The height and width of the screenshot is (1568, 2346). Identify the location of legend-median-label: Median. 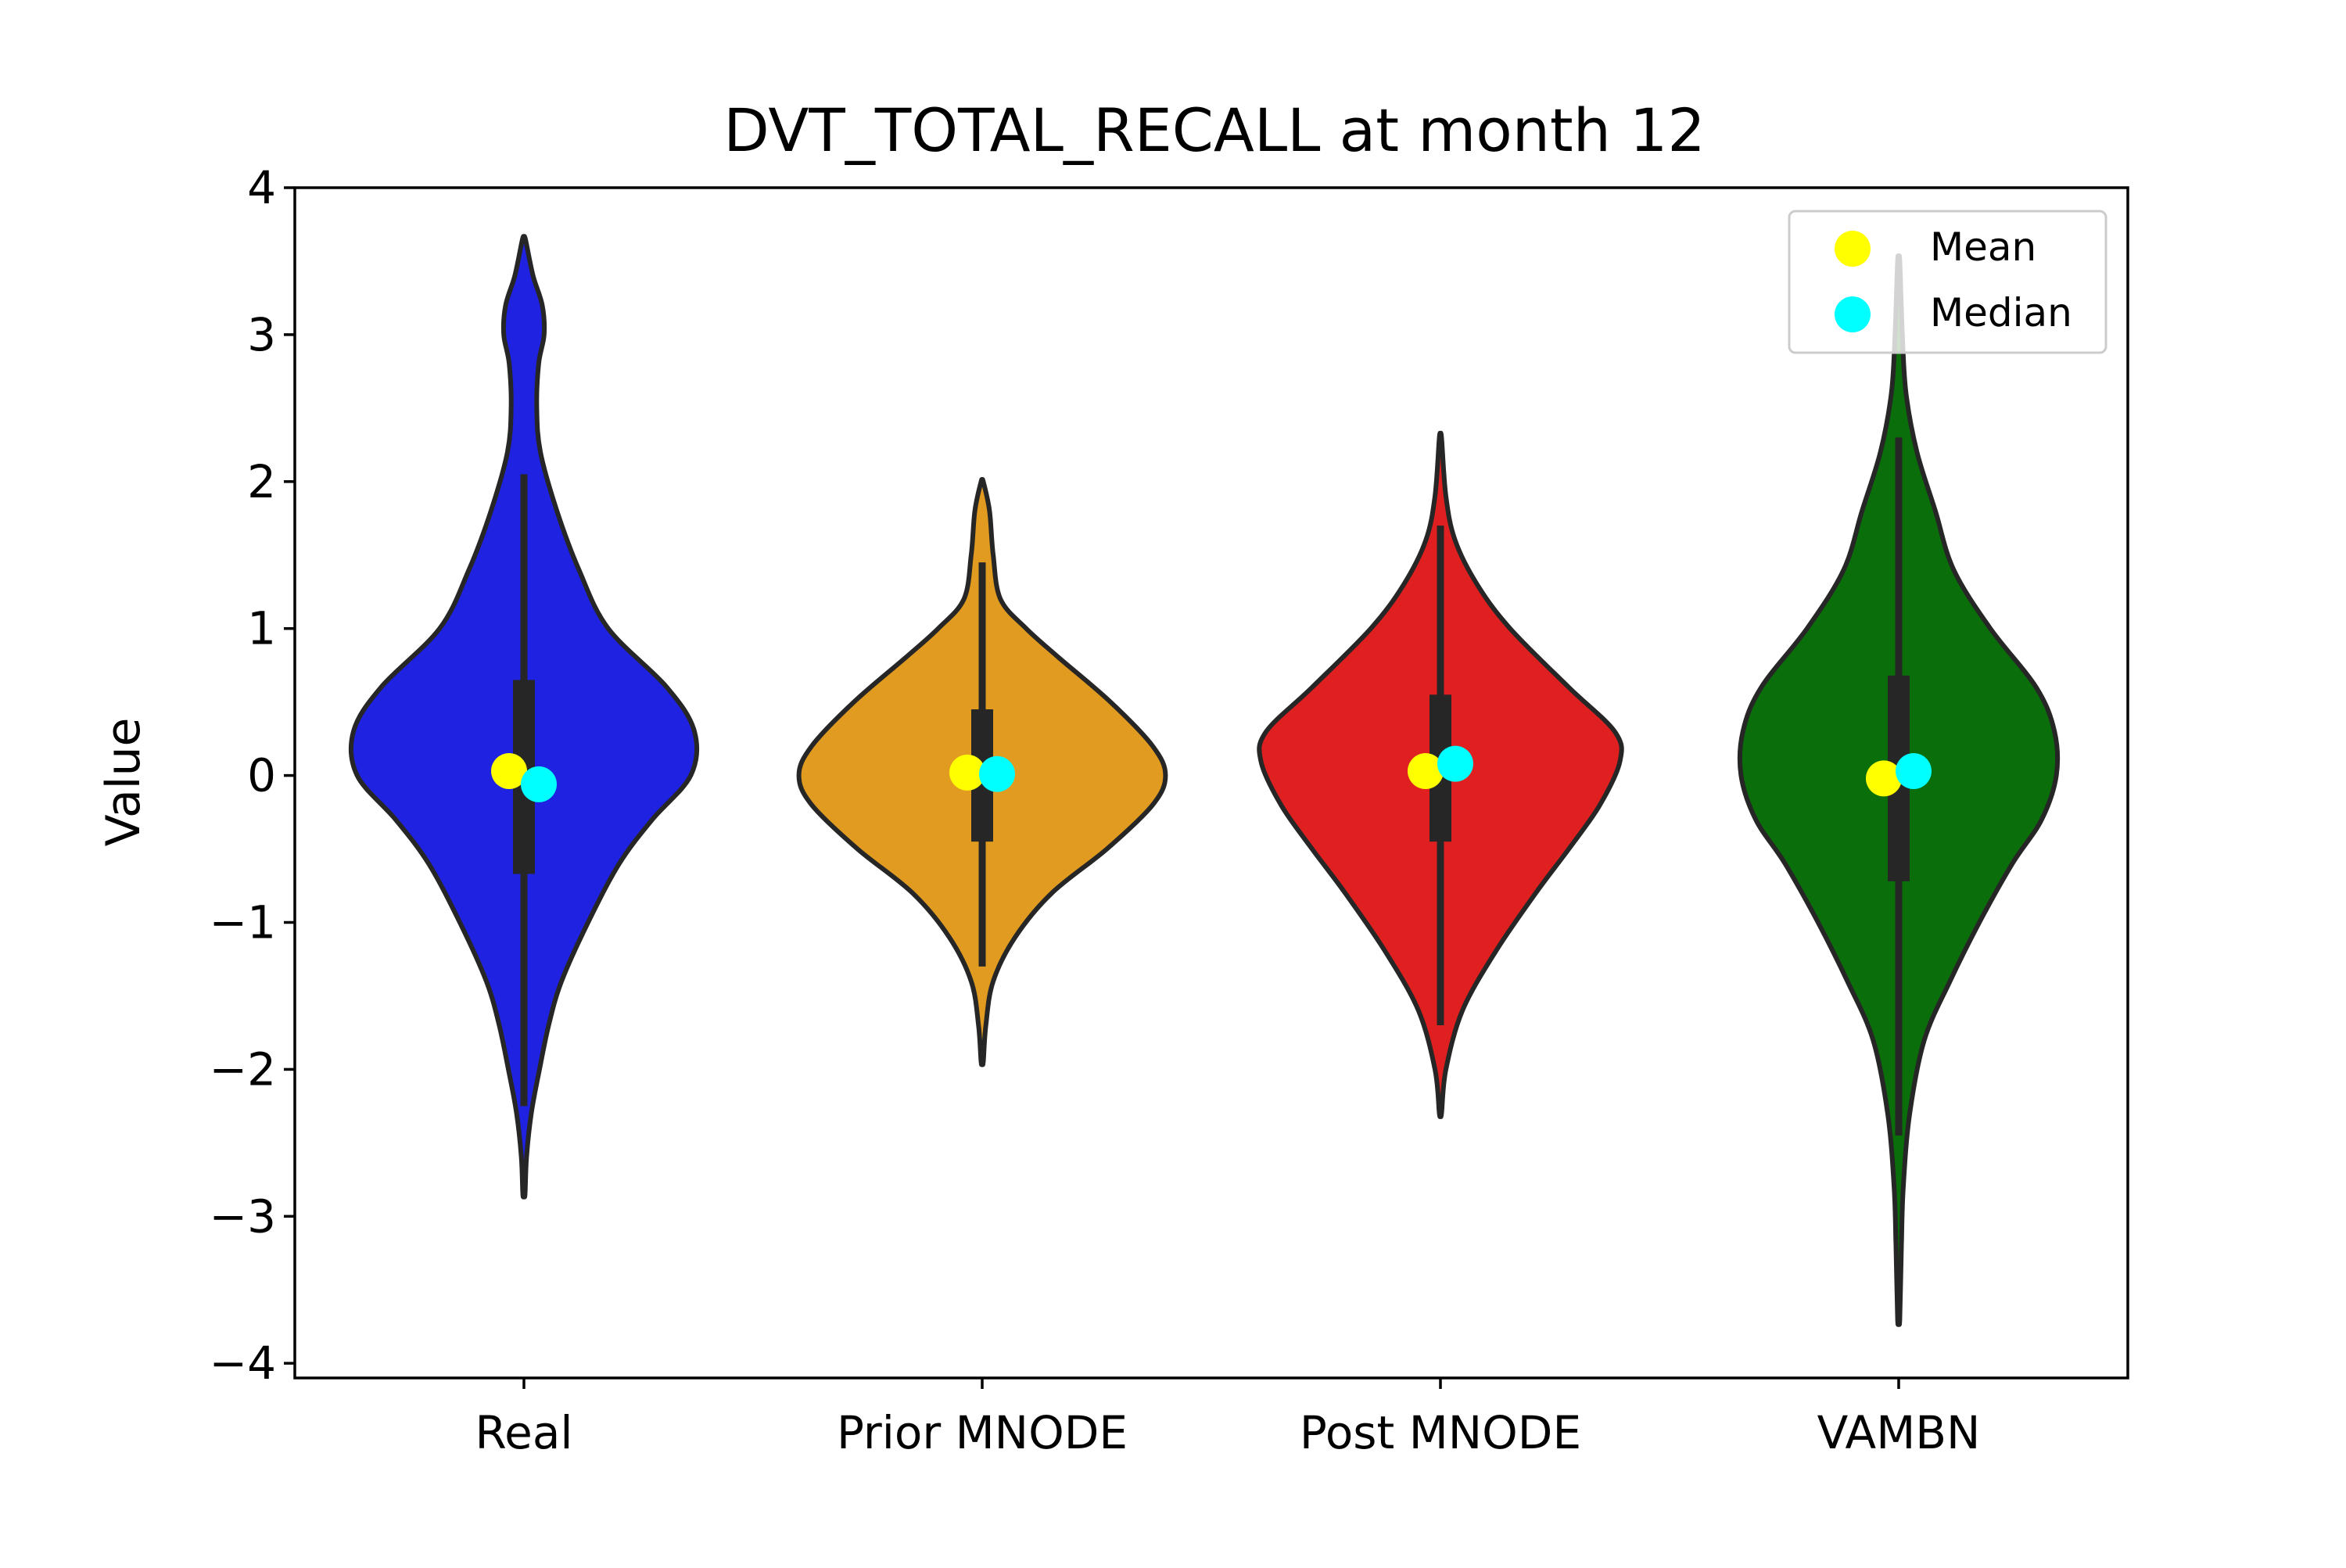
(2001, 312).